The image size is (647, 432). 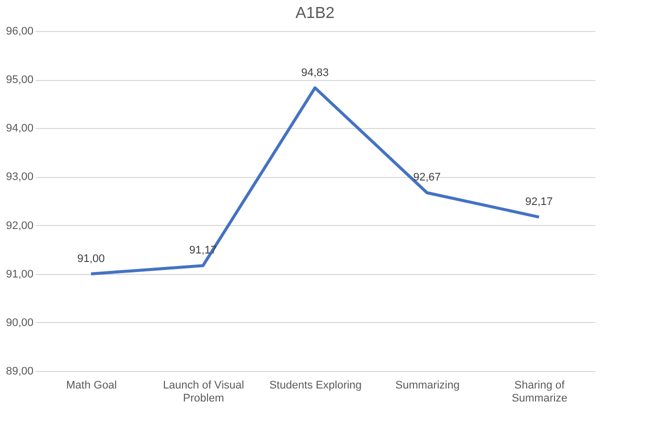 I want to click on x-tick-label: Launch of Visual Problem, so click(x=203, y=392).